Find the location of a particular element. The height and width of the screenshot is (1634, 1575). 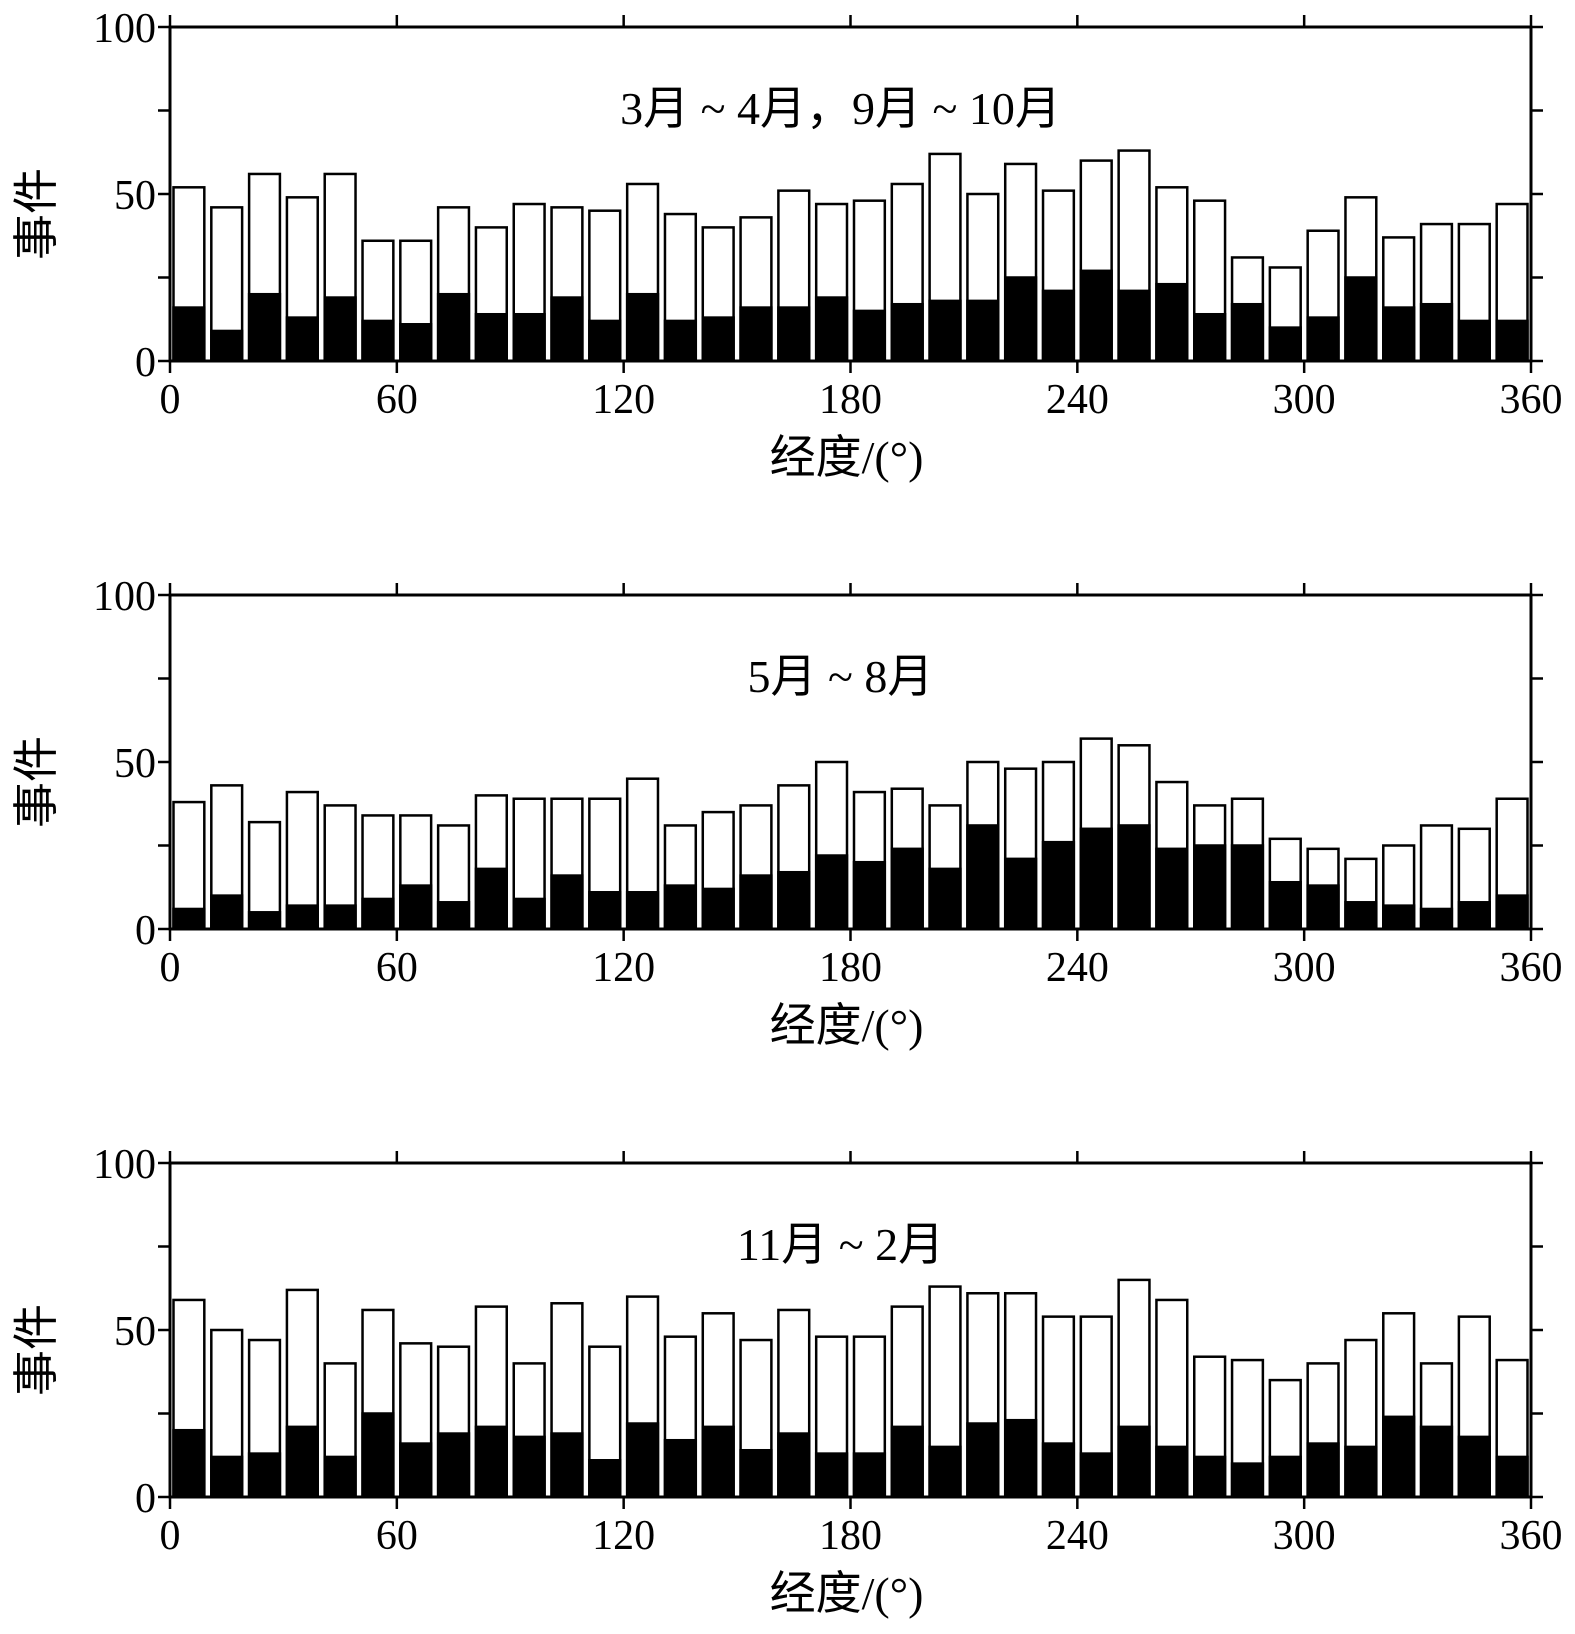

y-axis-label-1: 事件 is located at coordinates (36, 782).